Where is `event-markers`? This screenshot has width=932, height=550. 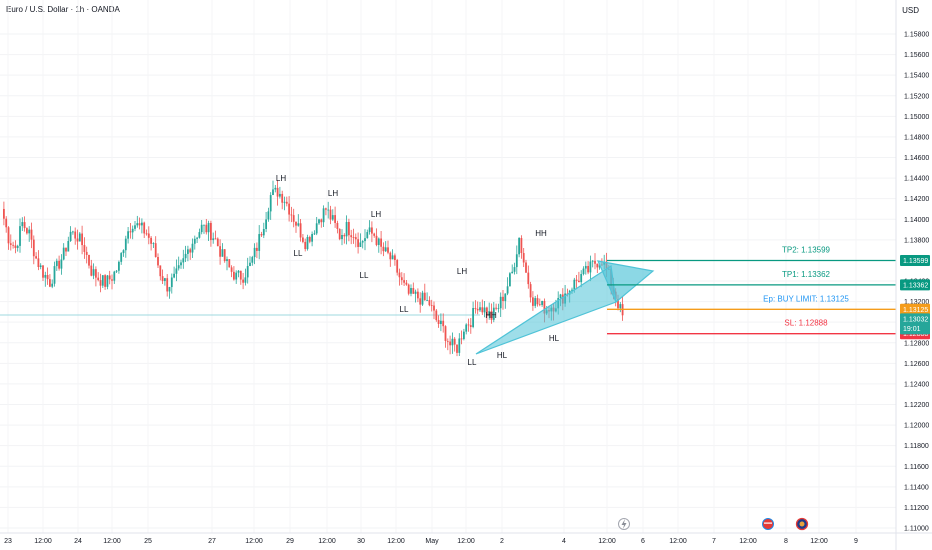 event-markers is located at coordinates (713, 524).